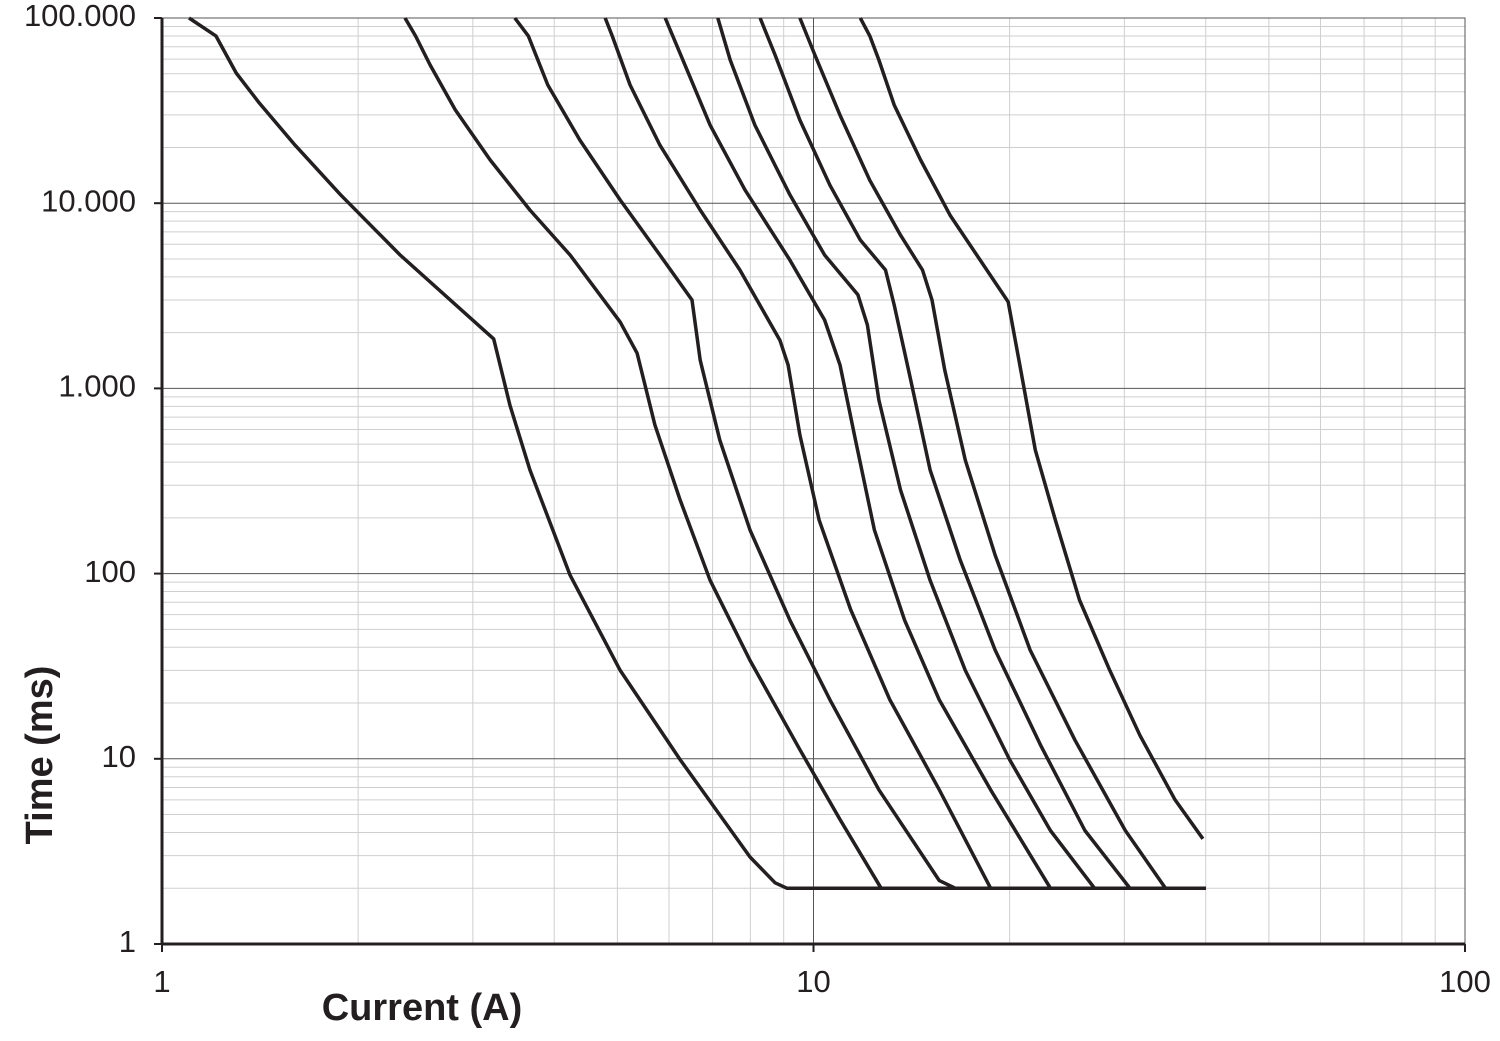 The height and width of the screenshot is (1041, 1500). Describe the element at coordinates (813, 981) in the screenshot. I see `x-tick-label: 10` at that location.